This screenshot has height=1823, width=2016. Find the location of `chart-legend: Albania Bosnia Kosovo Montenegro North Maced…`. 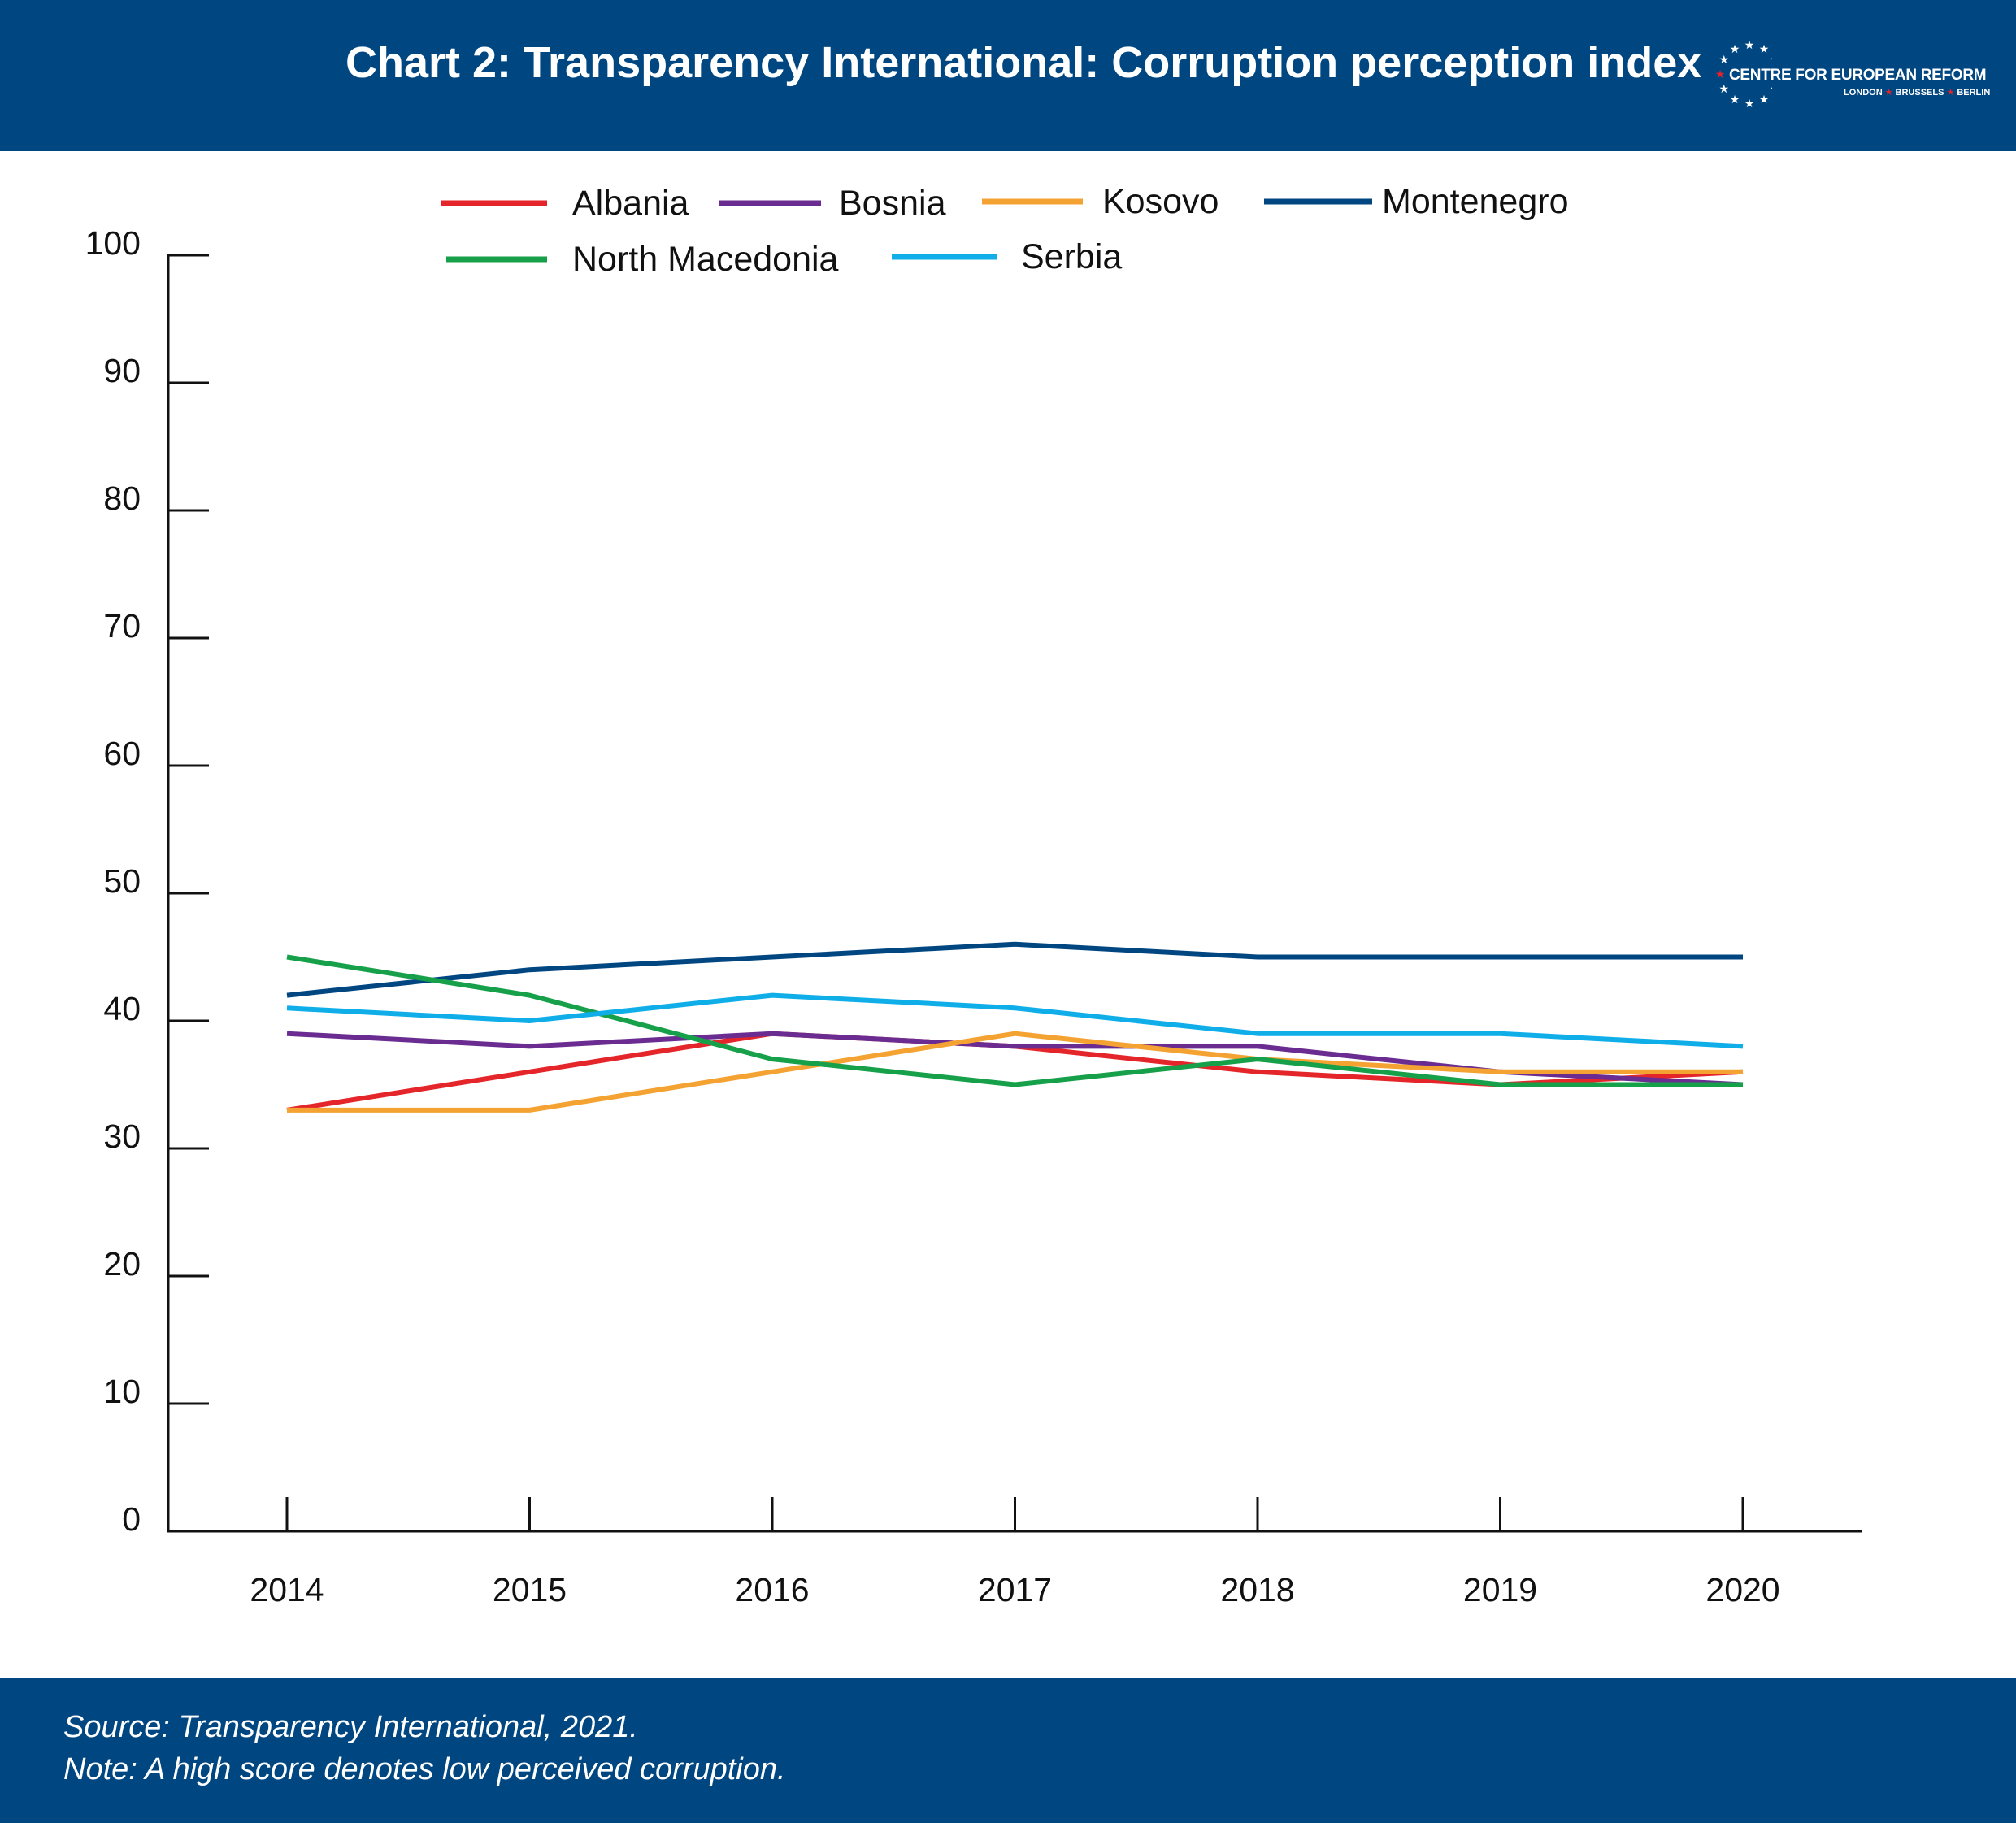

chart-legend: Albania Bosnia Kosovo Montenegro North Maced… is located at coordinates (1005, 230).